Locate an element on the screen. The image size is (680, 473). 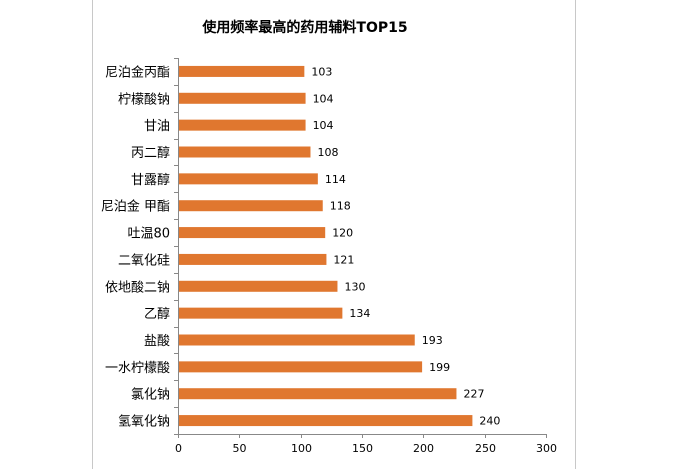
data-label: 134 is located at coordinates (359, 313).